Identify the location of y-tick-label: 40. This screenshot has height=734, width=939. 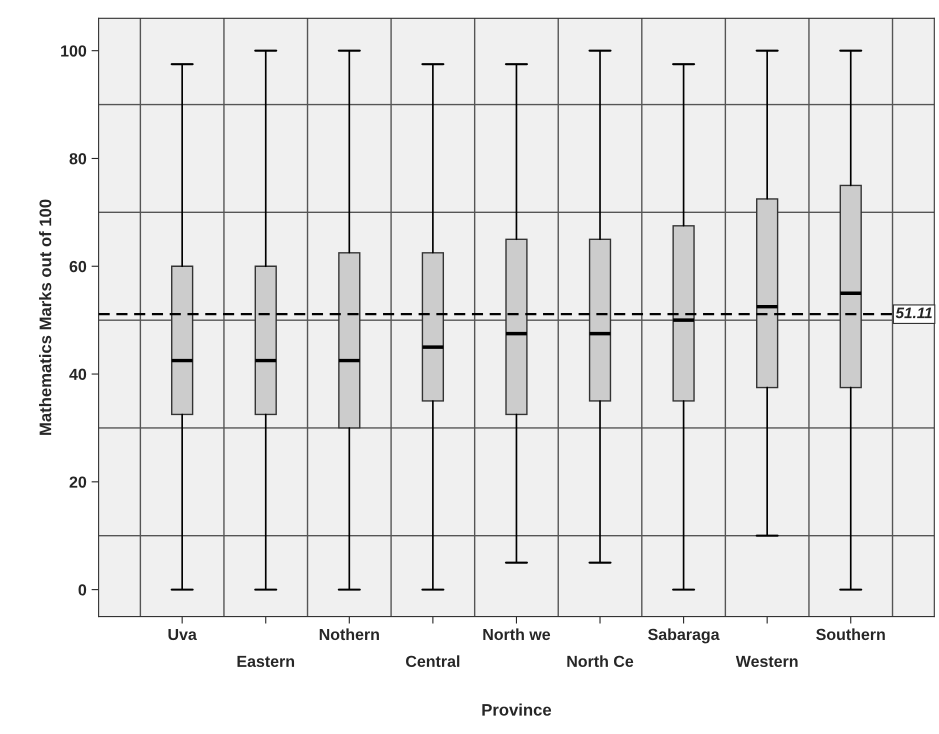
(77, 374).